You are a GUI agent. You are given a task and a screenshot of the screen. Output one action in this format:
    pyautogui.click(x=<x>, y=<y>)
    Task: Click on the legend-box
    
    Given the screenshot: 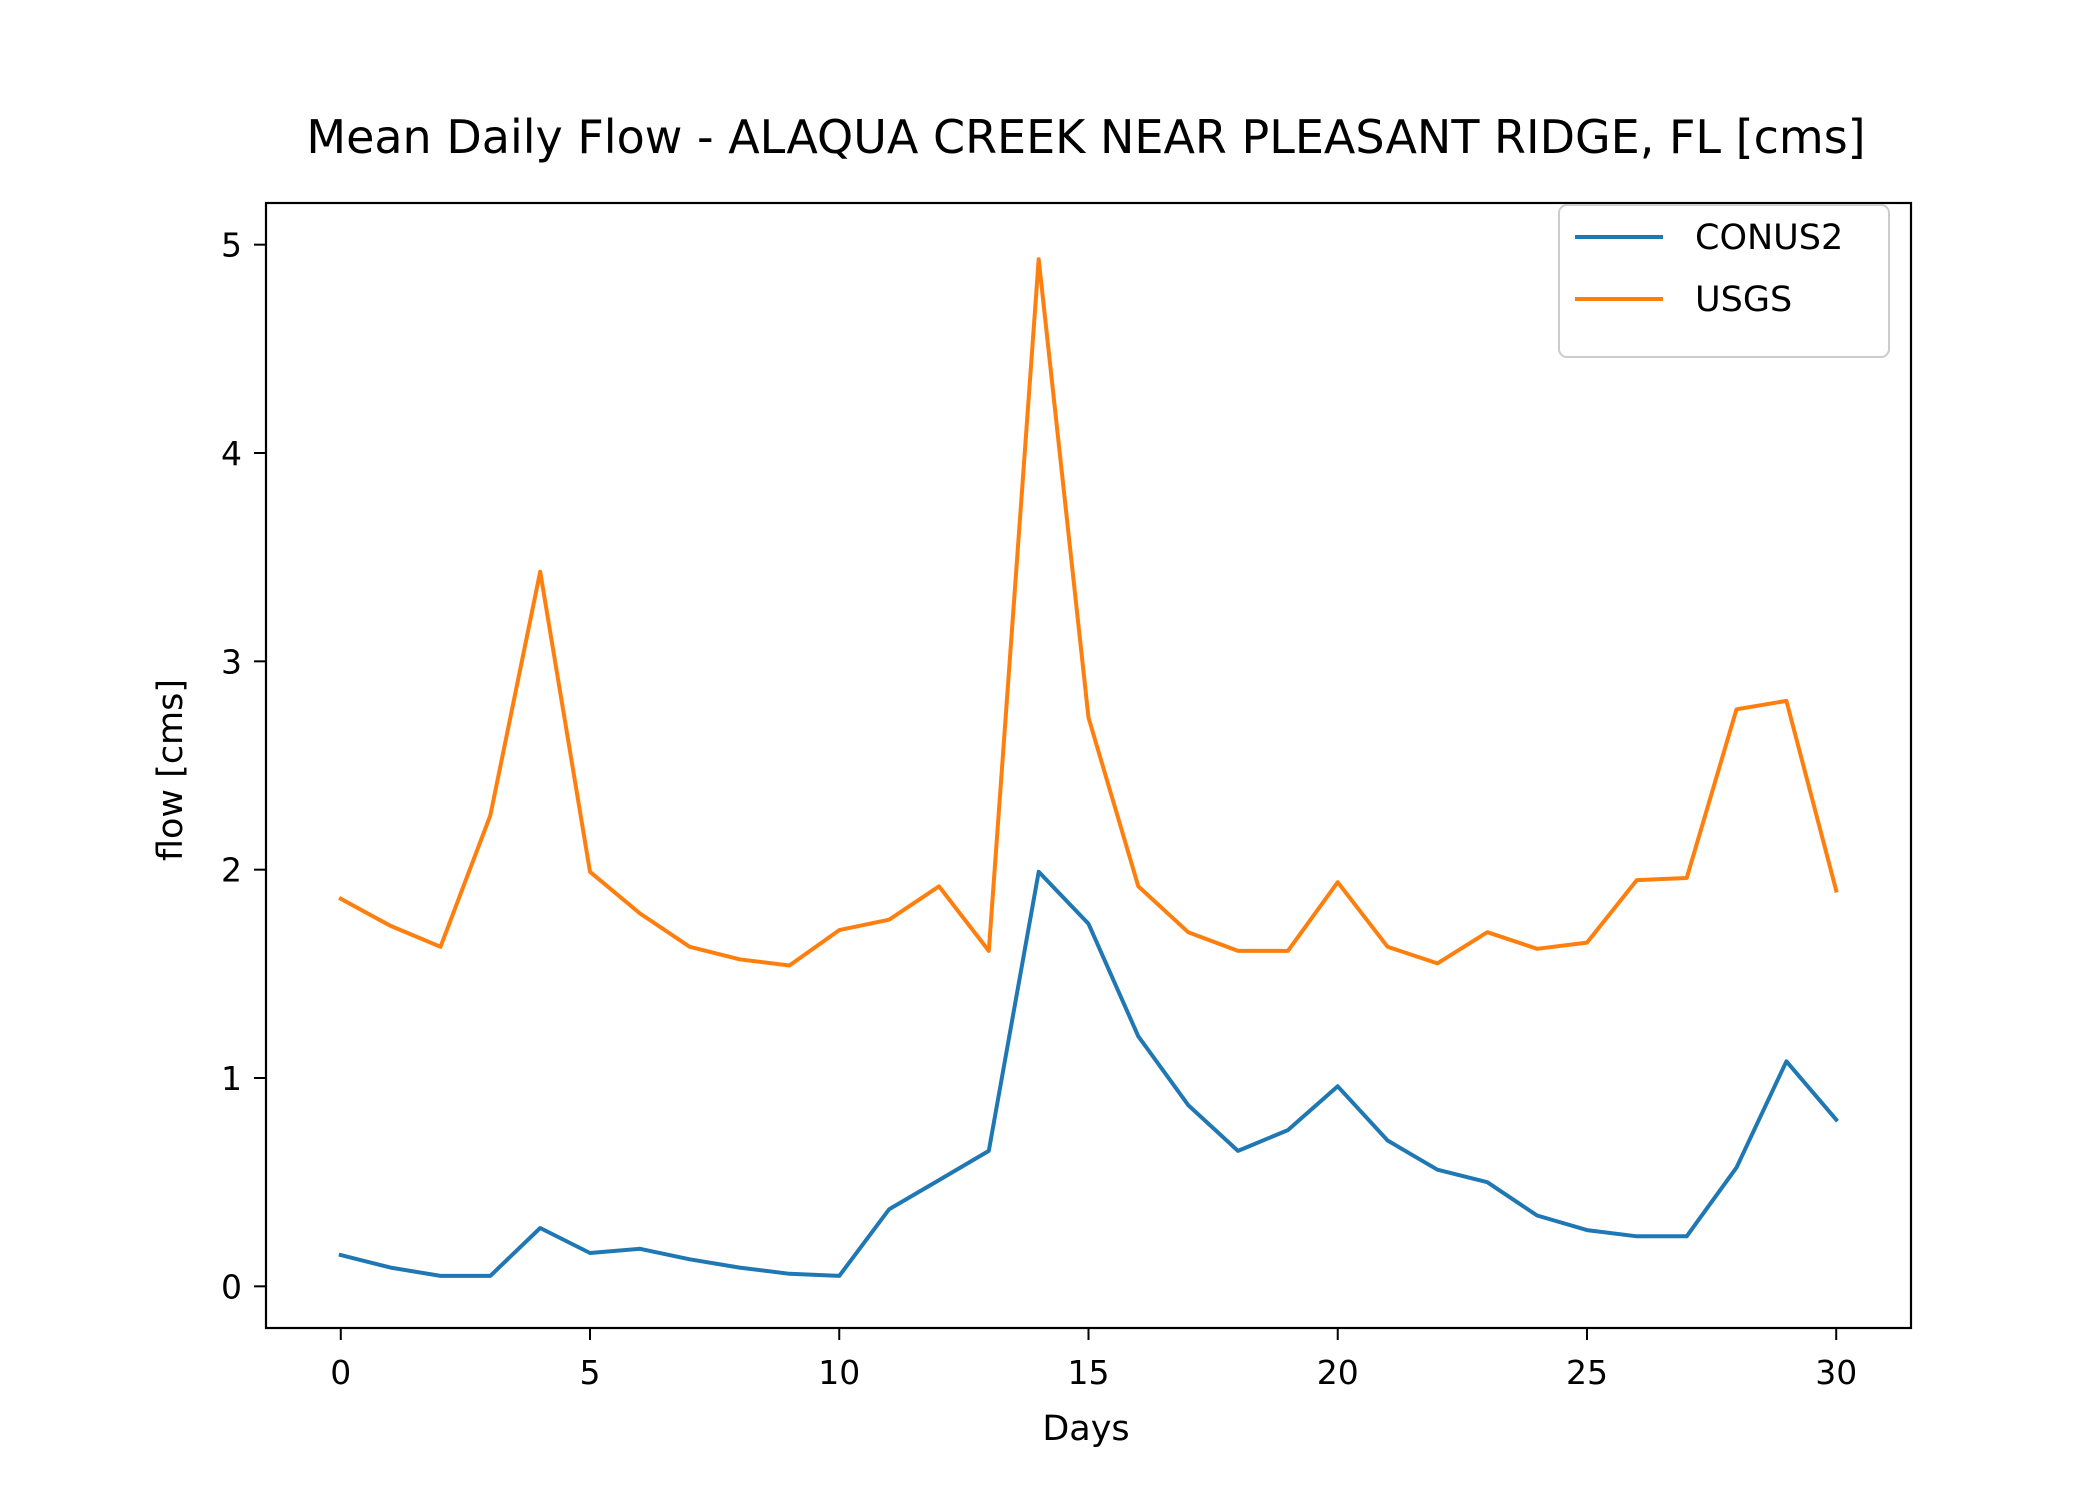 What is the action you would take?
    pyautogui.click(x=1724, y=281)
    